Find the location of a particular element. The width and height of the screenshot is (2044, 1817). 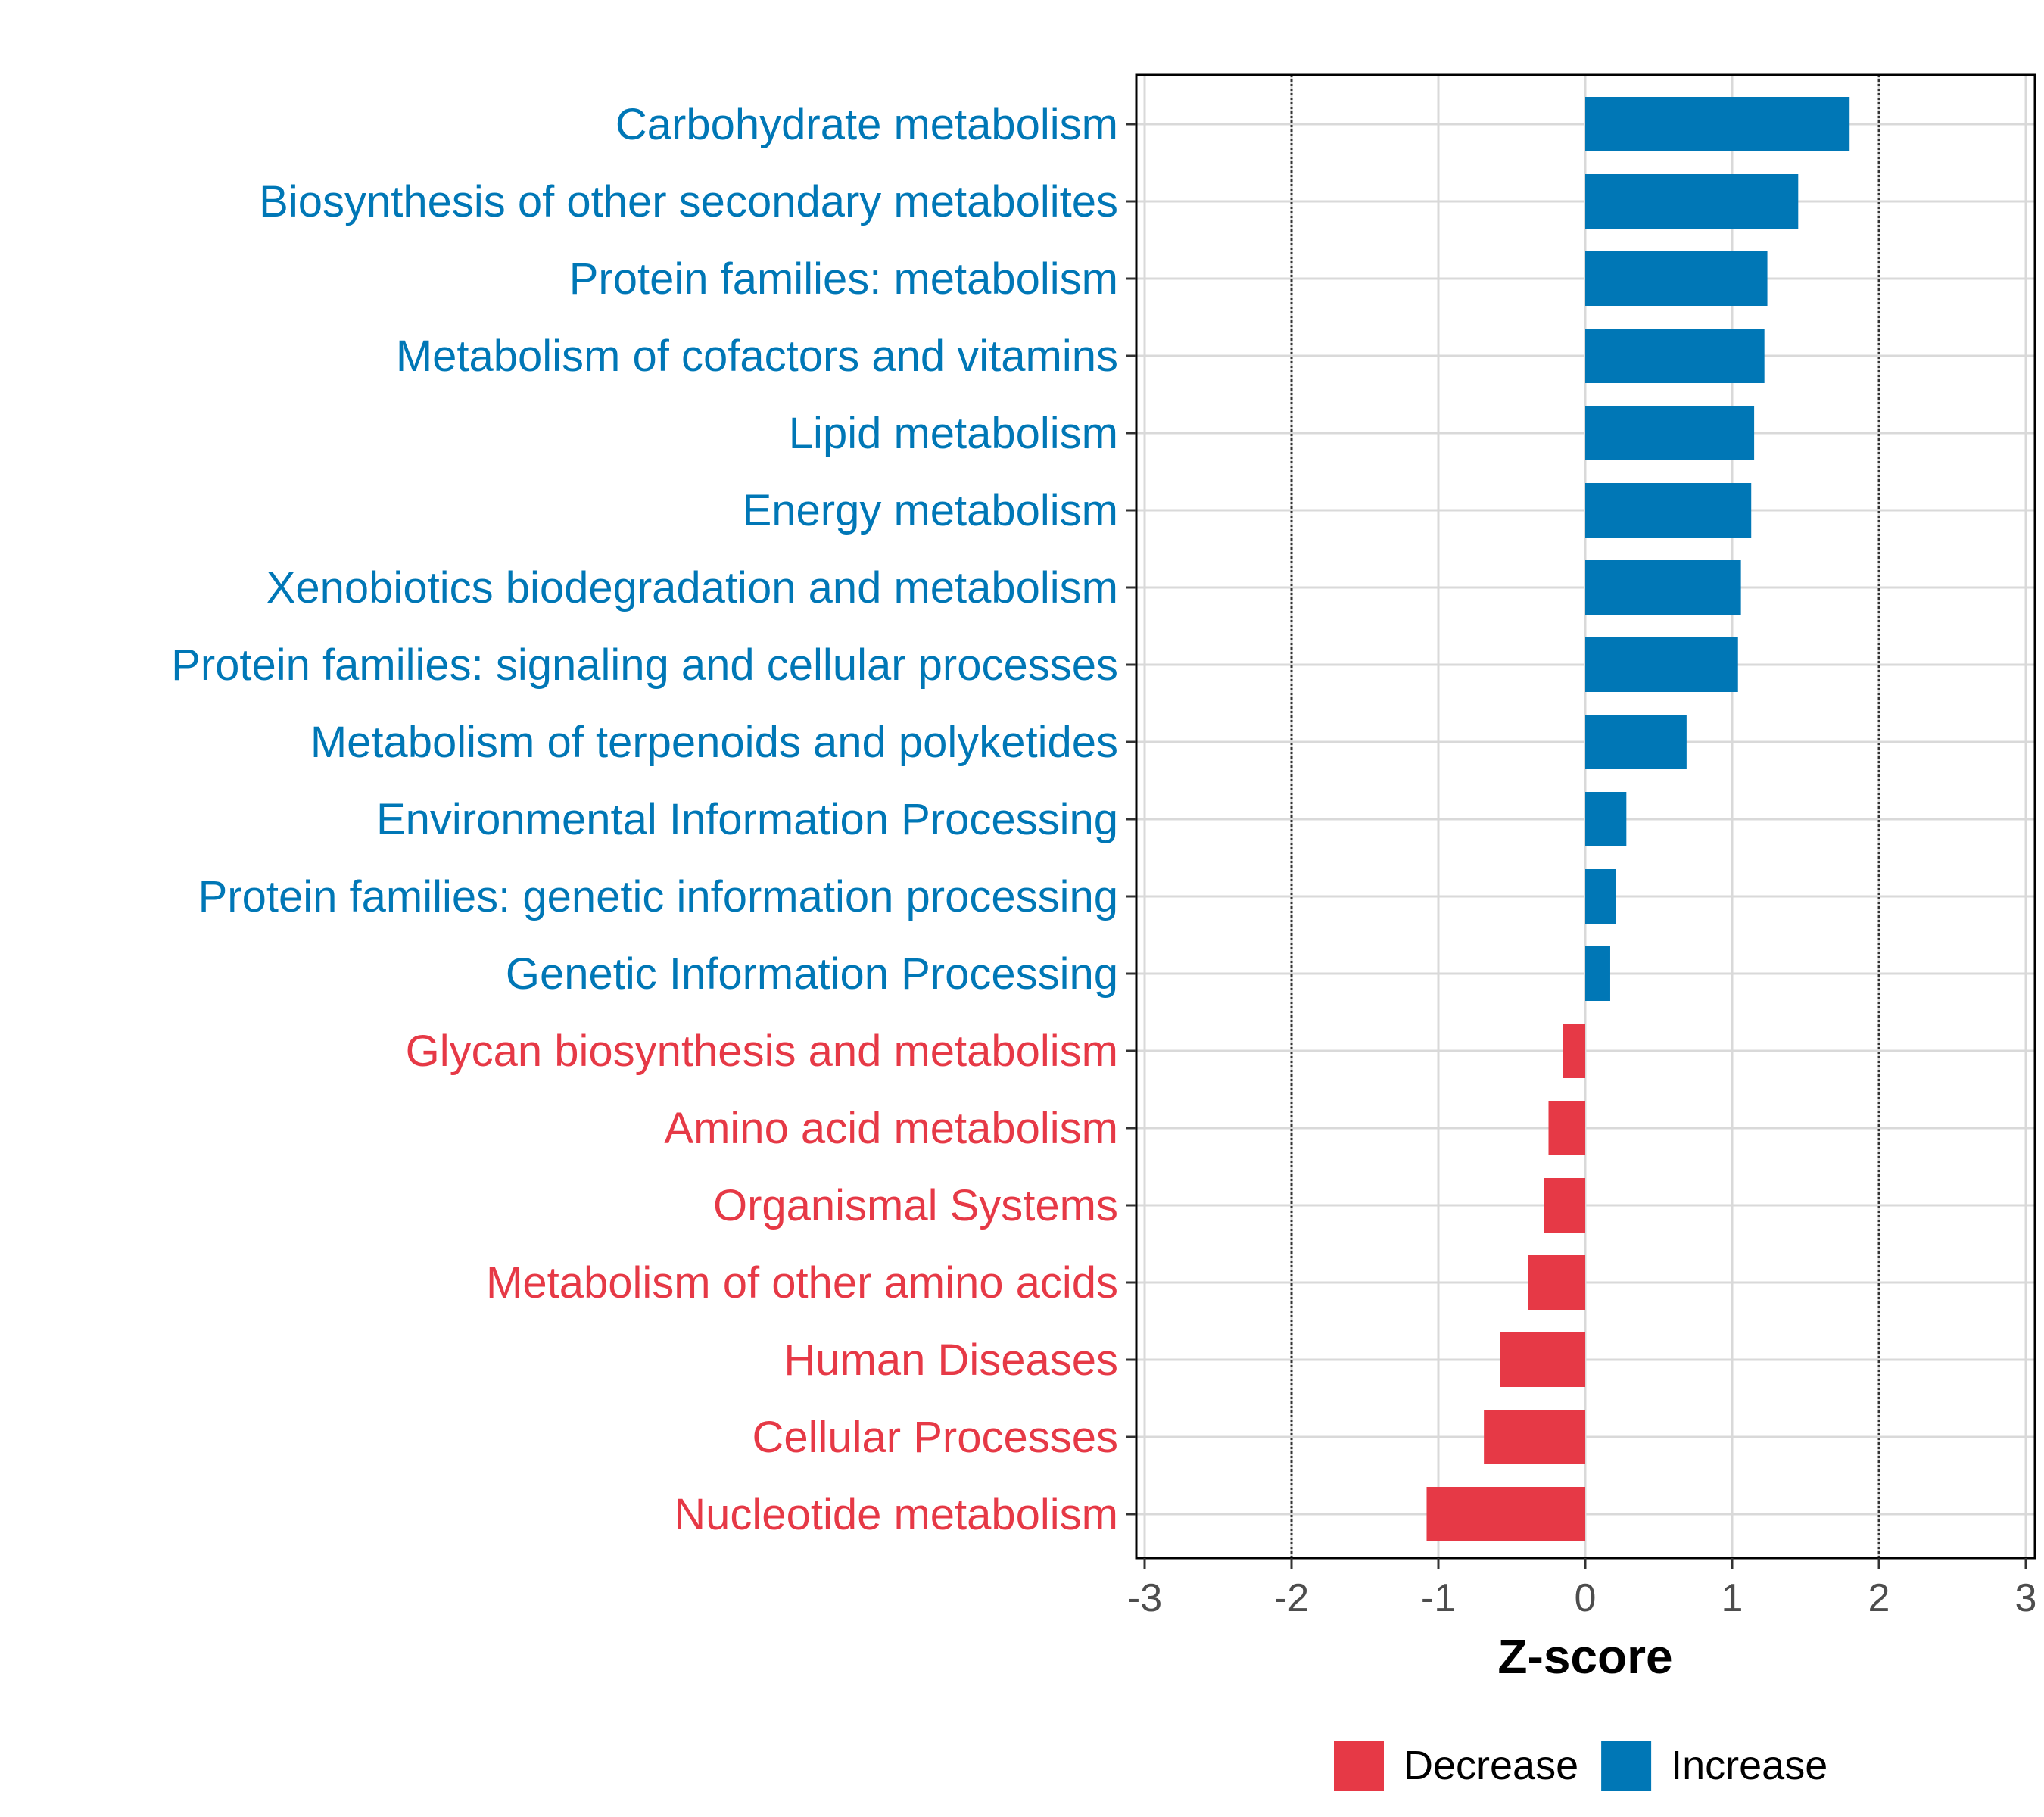

category-label: Glycan biosynthesis and metabolism is located at coordinates (762, 1051).